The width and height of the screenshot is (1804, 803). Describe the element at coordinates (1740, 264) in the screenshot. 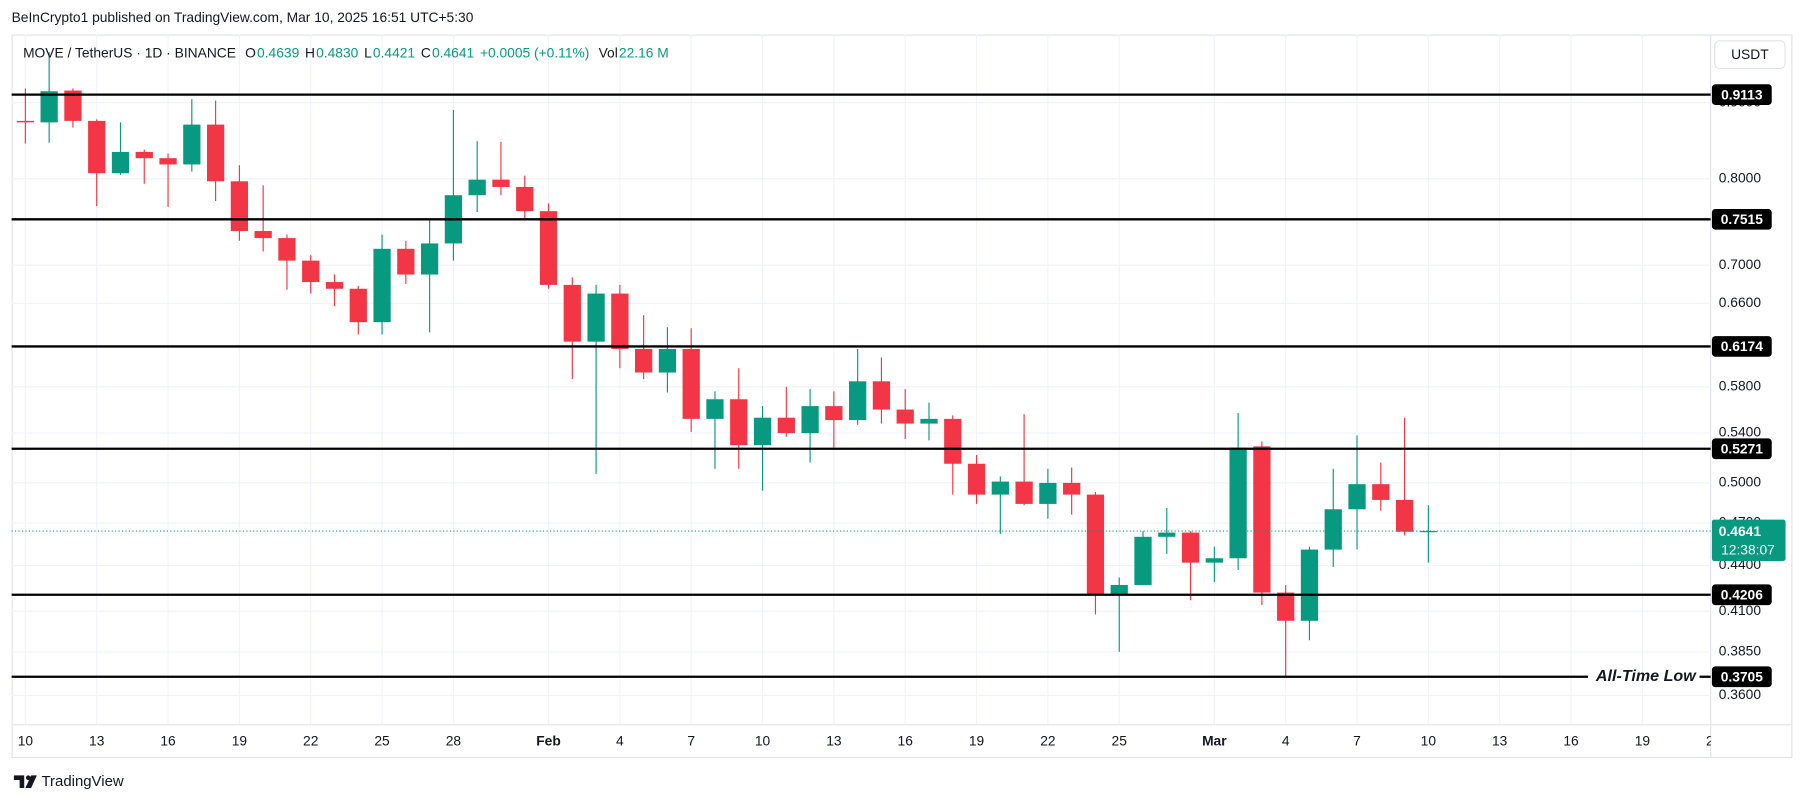

I see `y-tick-label: 0.7000` at that location.